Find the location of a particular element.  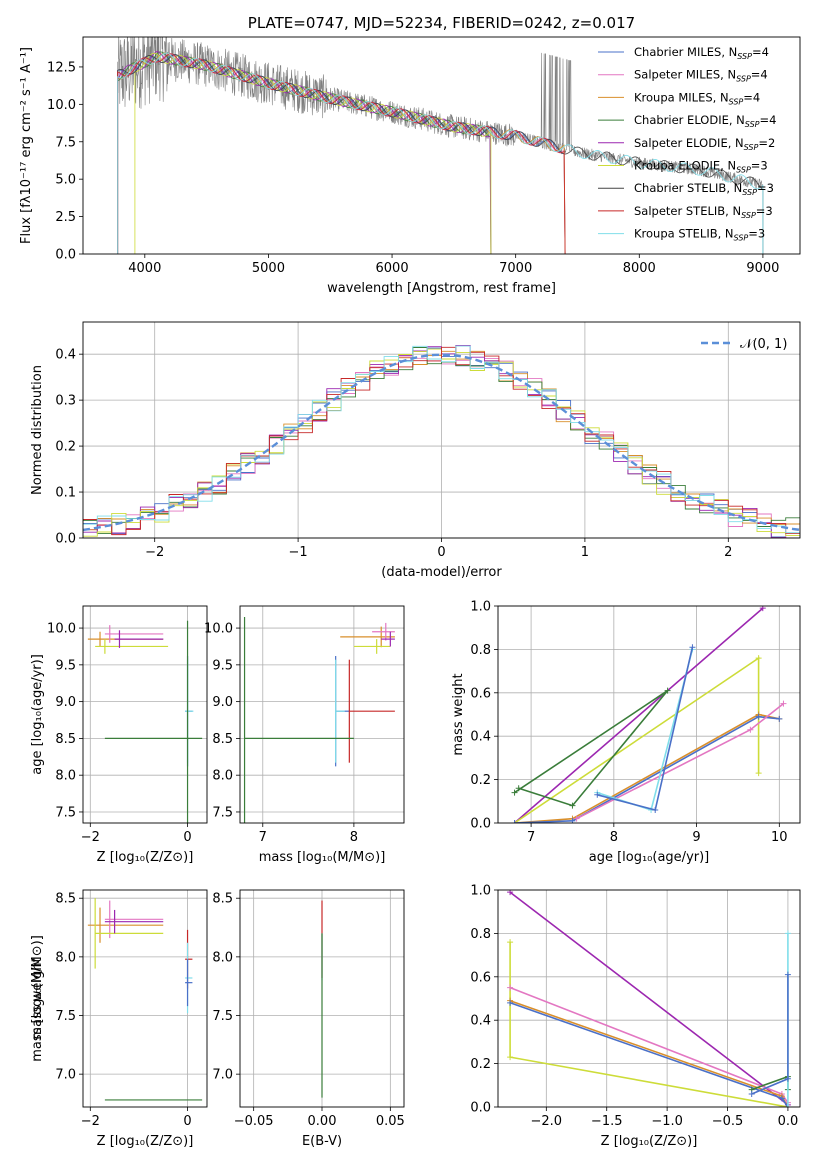

z-age-plot-area is located at coordinates (145, 721).